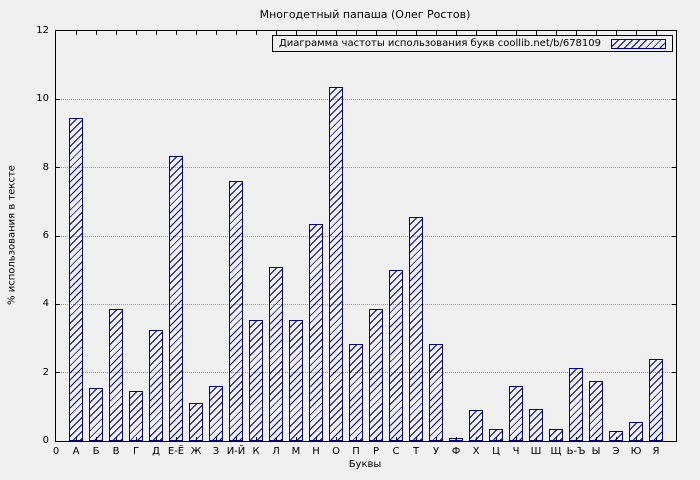  What do you see at coordinates (496, 451) in the screenshot?
I see `x-tick-label: Ц` at bounding box center [496, 451].